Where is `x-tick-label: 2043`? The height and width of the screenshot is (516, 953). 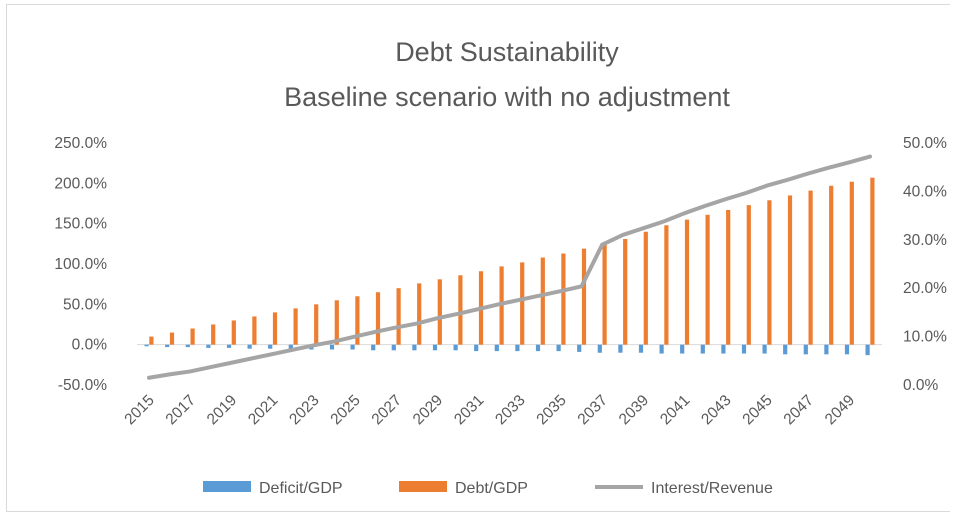 x-tick-label: 2043 is located at coordinates (716, 410).